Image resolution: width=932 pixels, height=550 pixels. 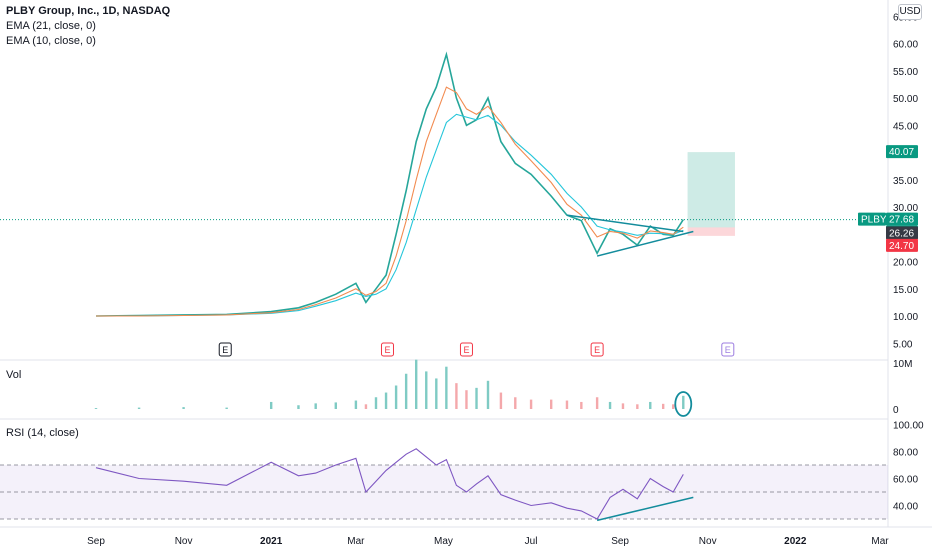 What do you see at coordinates (903, 344) in the screenshot?
I see `price-tick-label: 5.00` at bounding box center [903, 344].